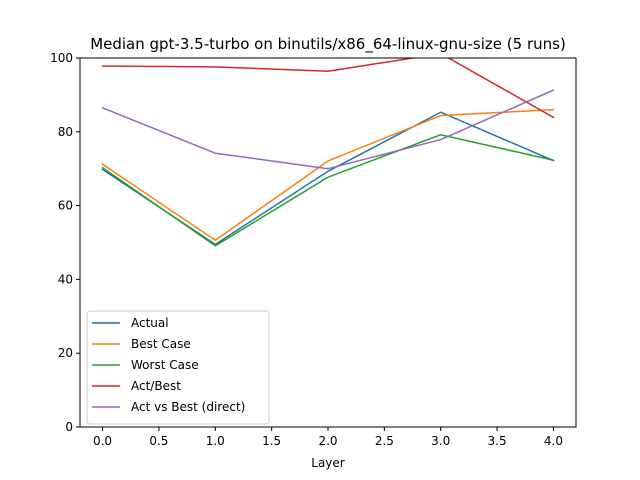 This screenshot has width=640, height=480. What do you see at coordinates (65, 132) in the screenshot?
I see `y-tick-label: 80` at bounding box center [65, 132].